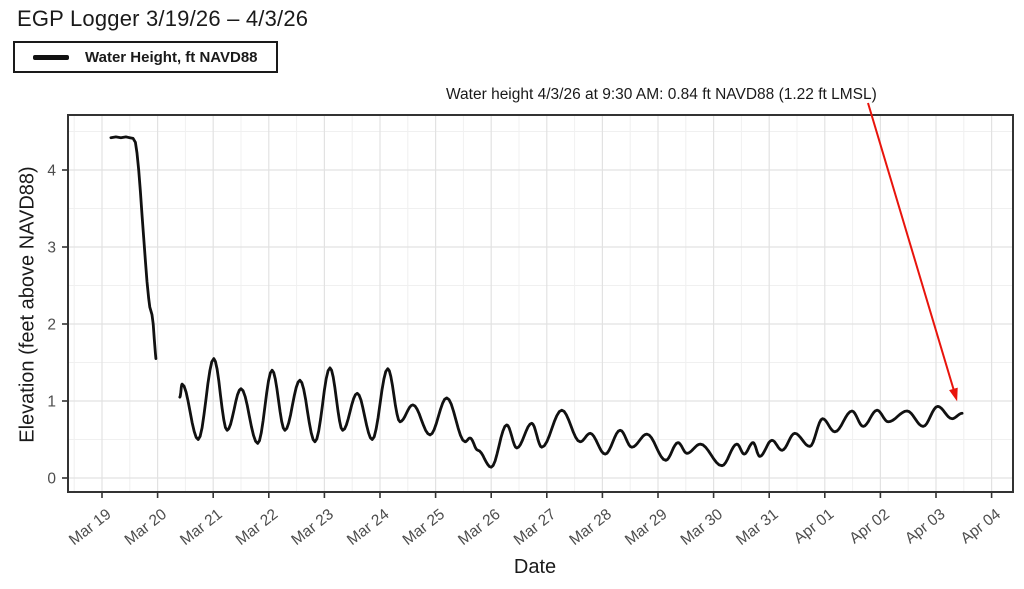 This screenshot has height=589, width=1024. Describe the element at coordinates (981, 527) in the screenshot. I see `x-tick-label: Apr 04` at that location.